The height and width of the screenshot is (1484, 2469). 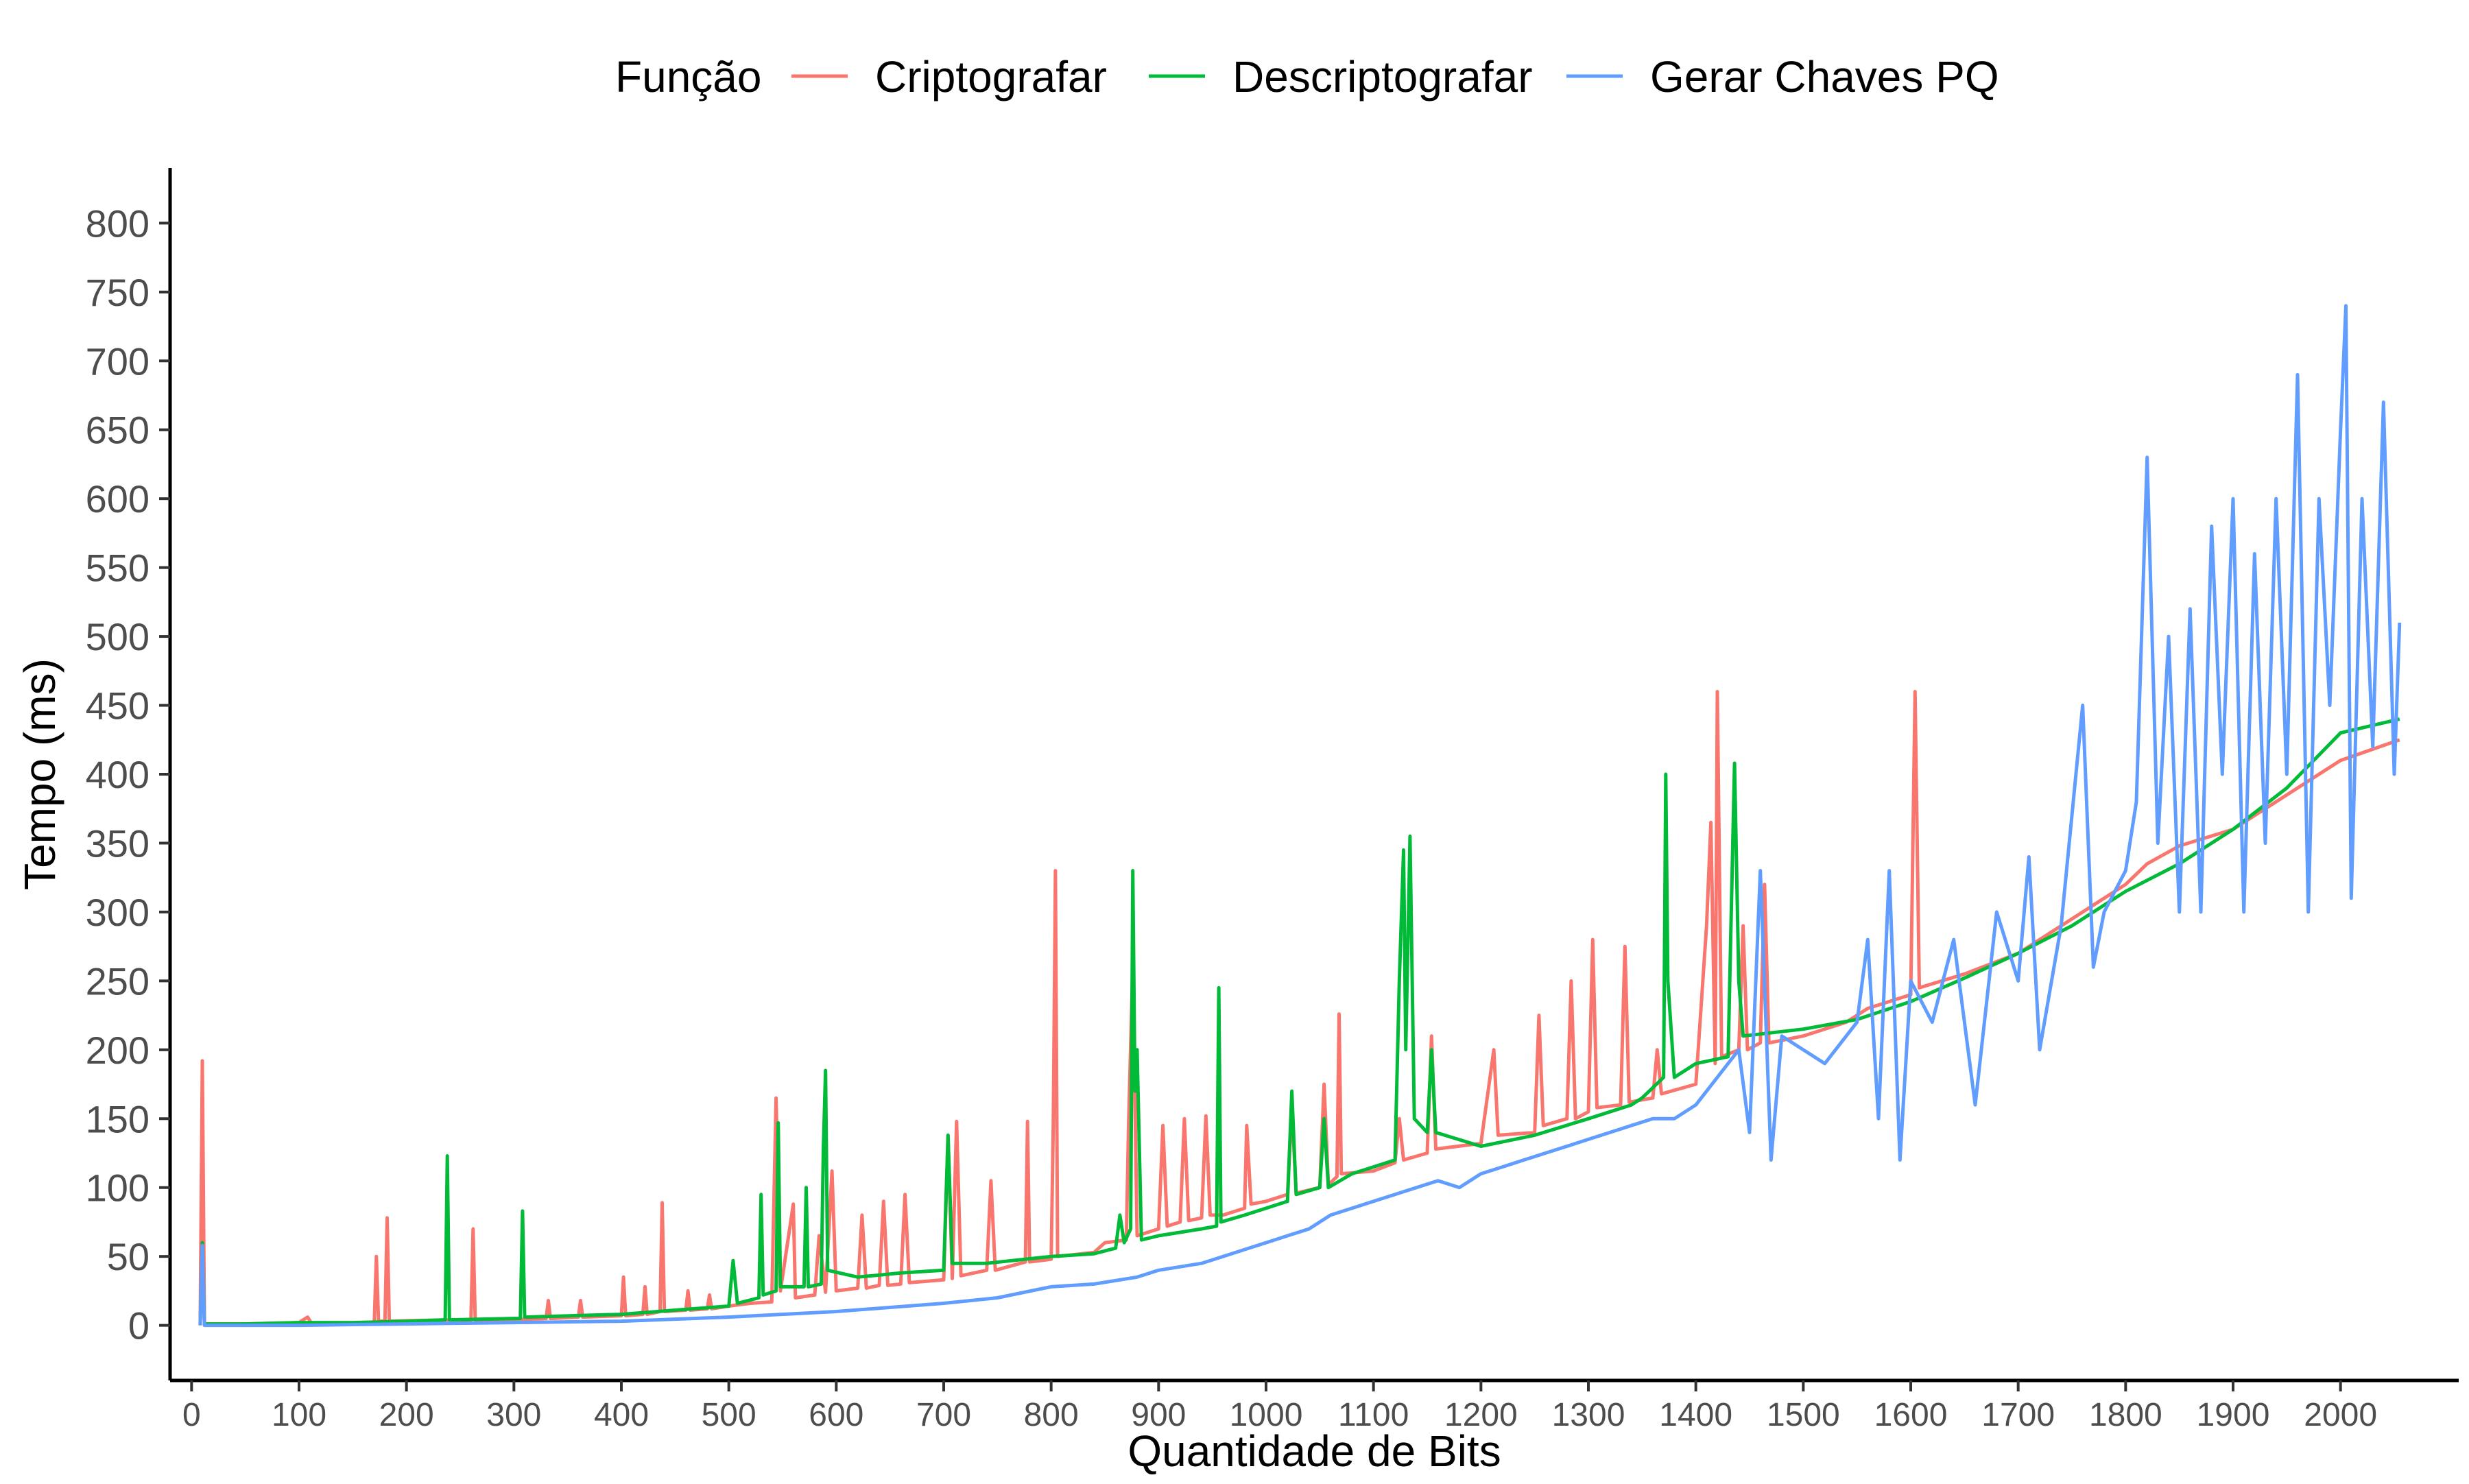 What do you see at coordinates (991, 76) in the screenshot?
I see `legend-label-1: Criptografar` at bounding box center [991, 76].